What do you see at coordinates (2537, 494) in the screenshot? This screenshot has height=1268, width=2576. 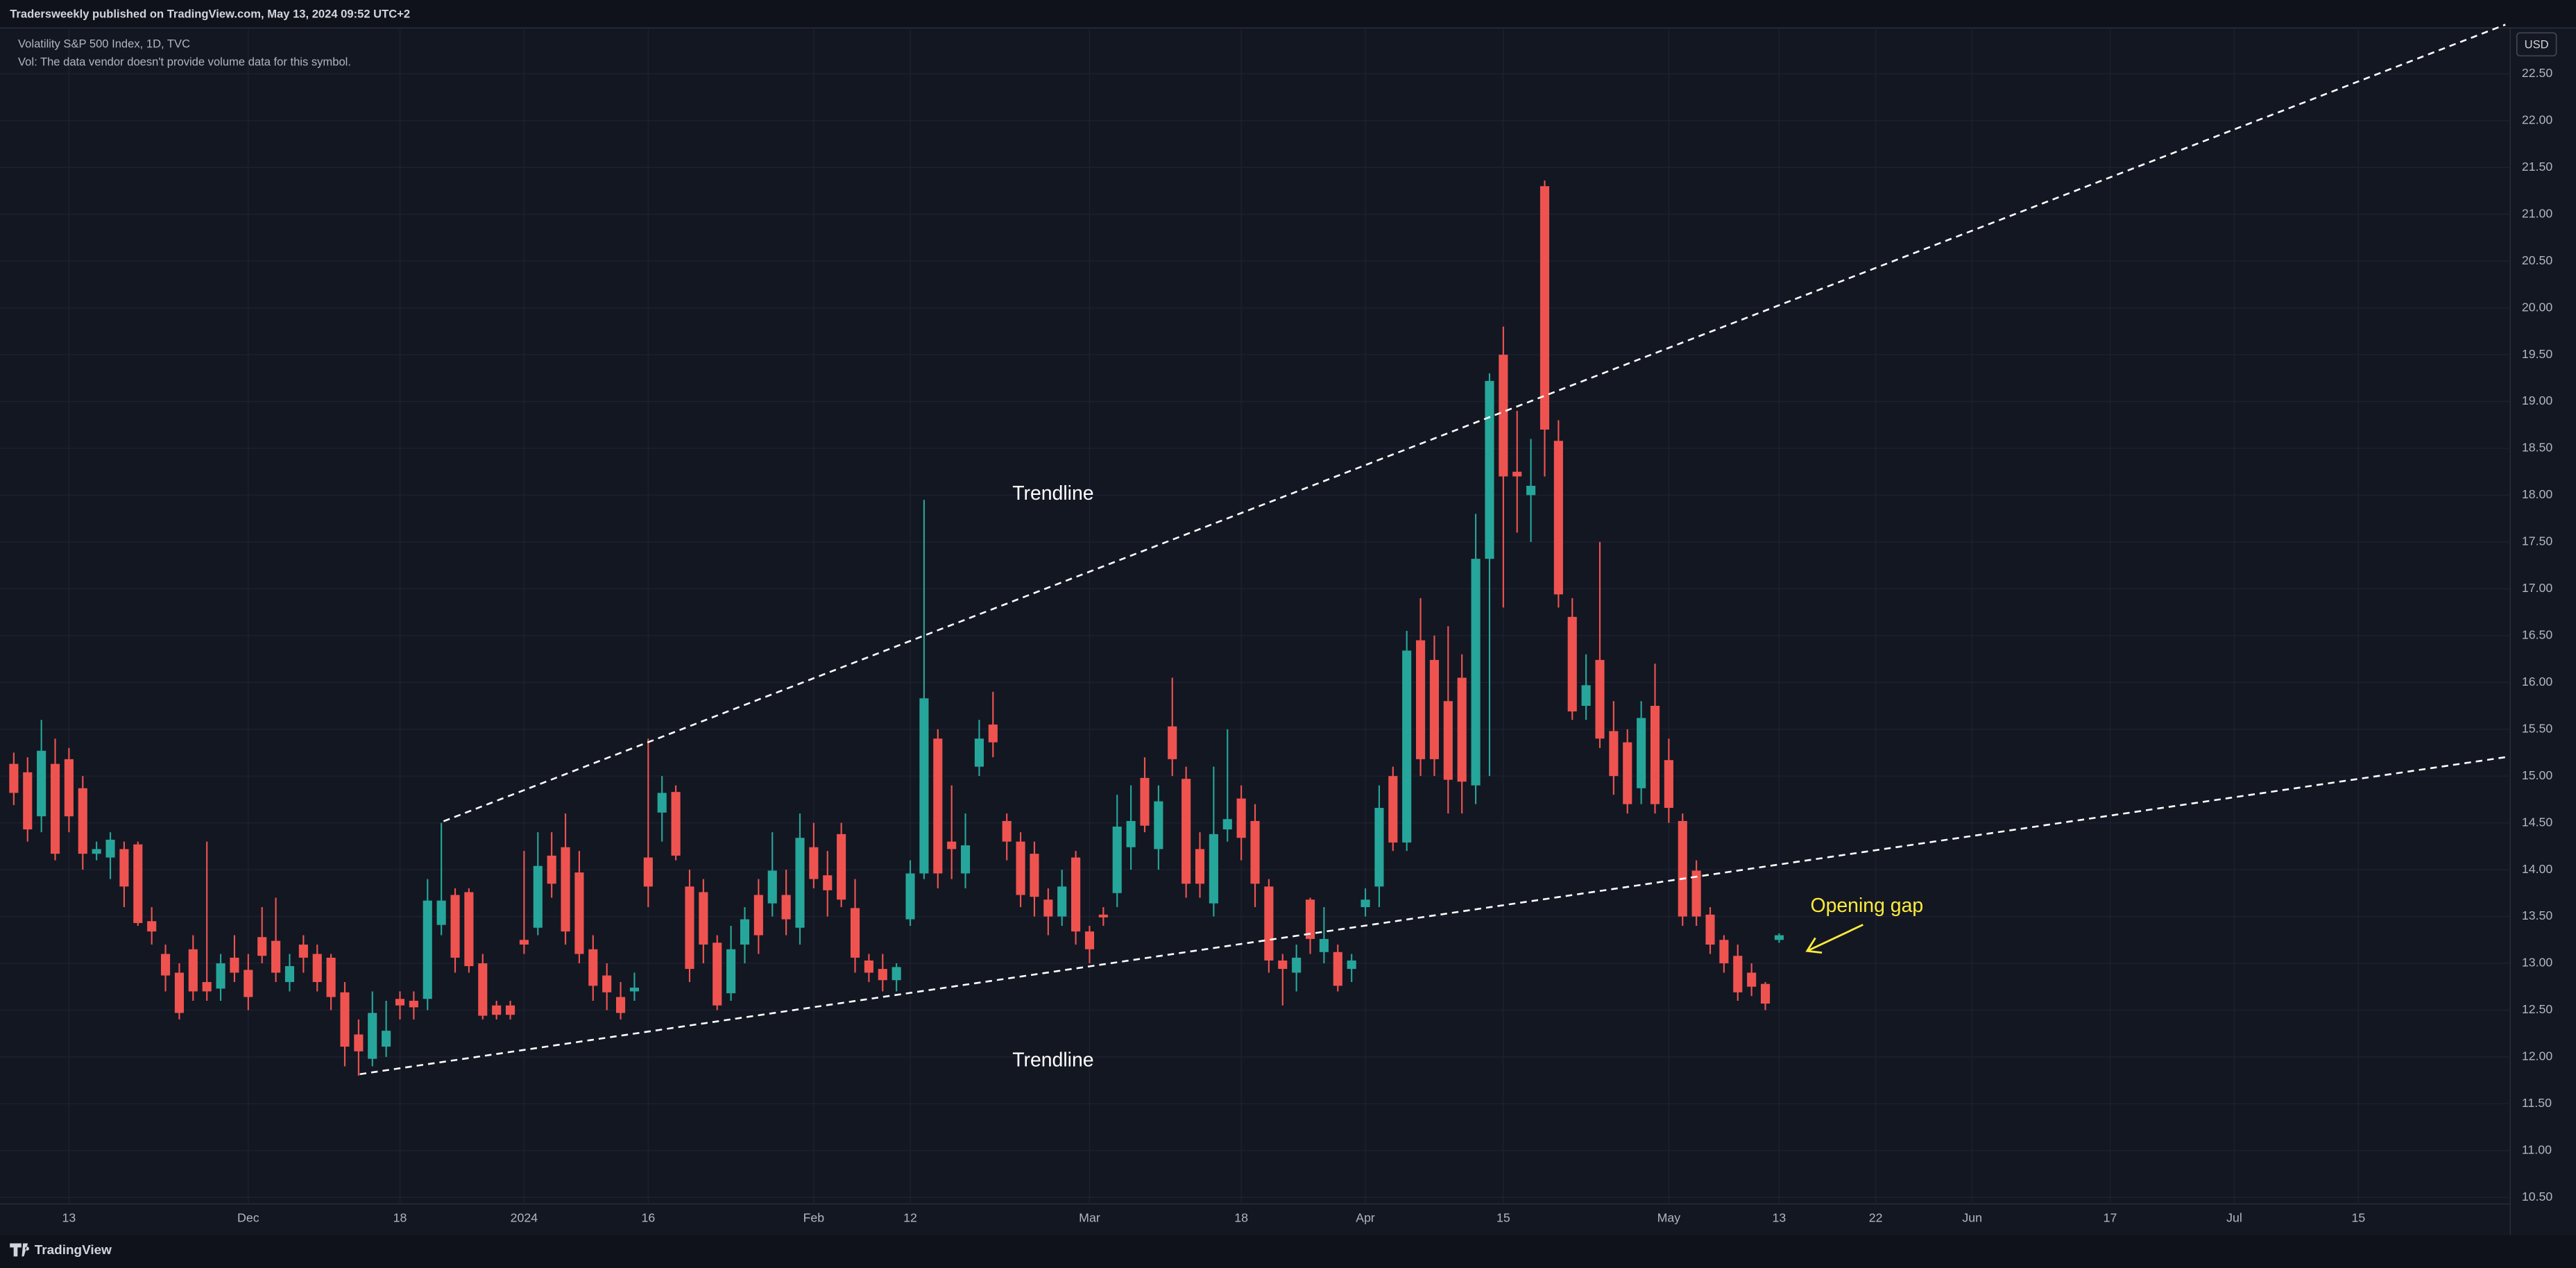 I see `y-tick-label: 18.00` at bounding box center [2537, 494].